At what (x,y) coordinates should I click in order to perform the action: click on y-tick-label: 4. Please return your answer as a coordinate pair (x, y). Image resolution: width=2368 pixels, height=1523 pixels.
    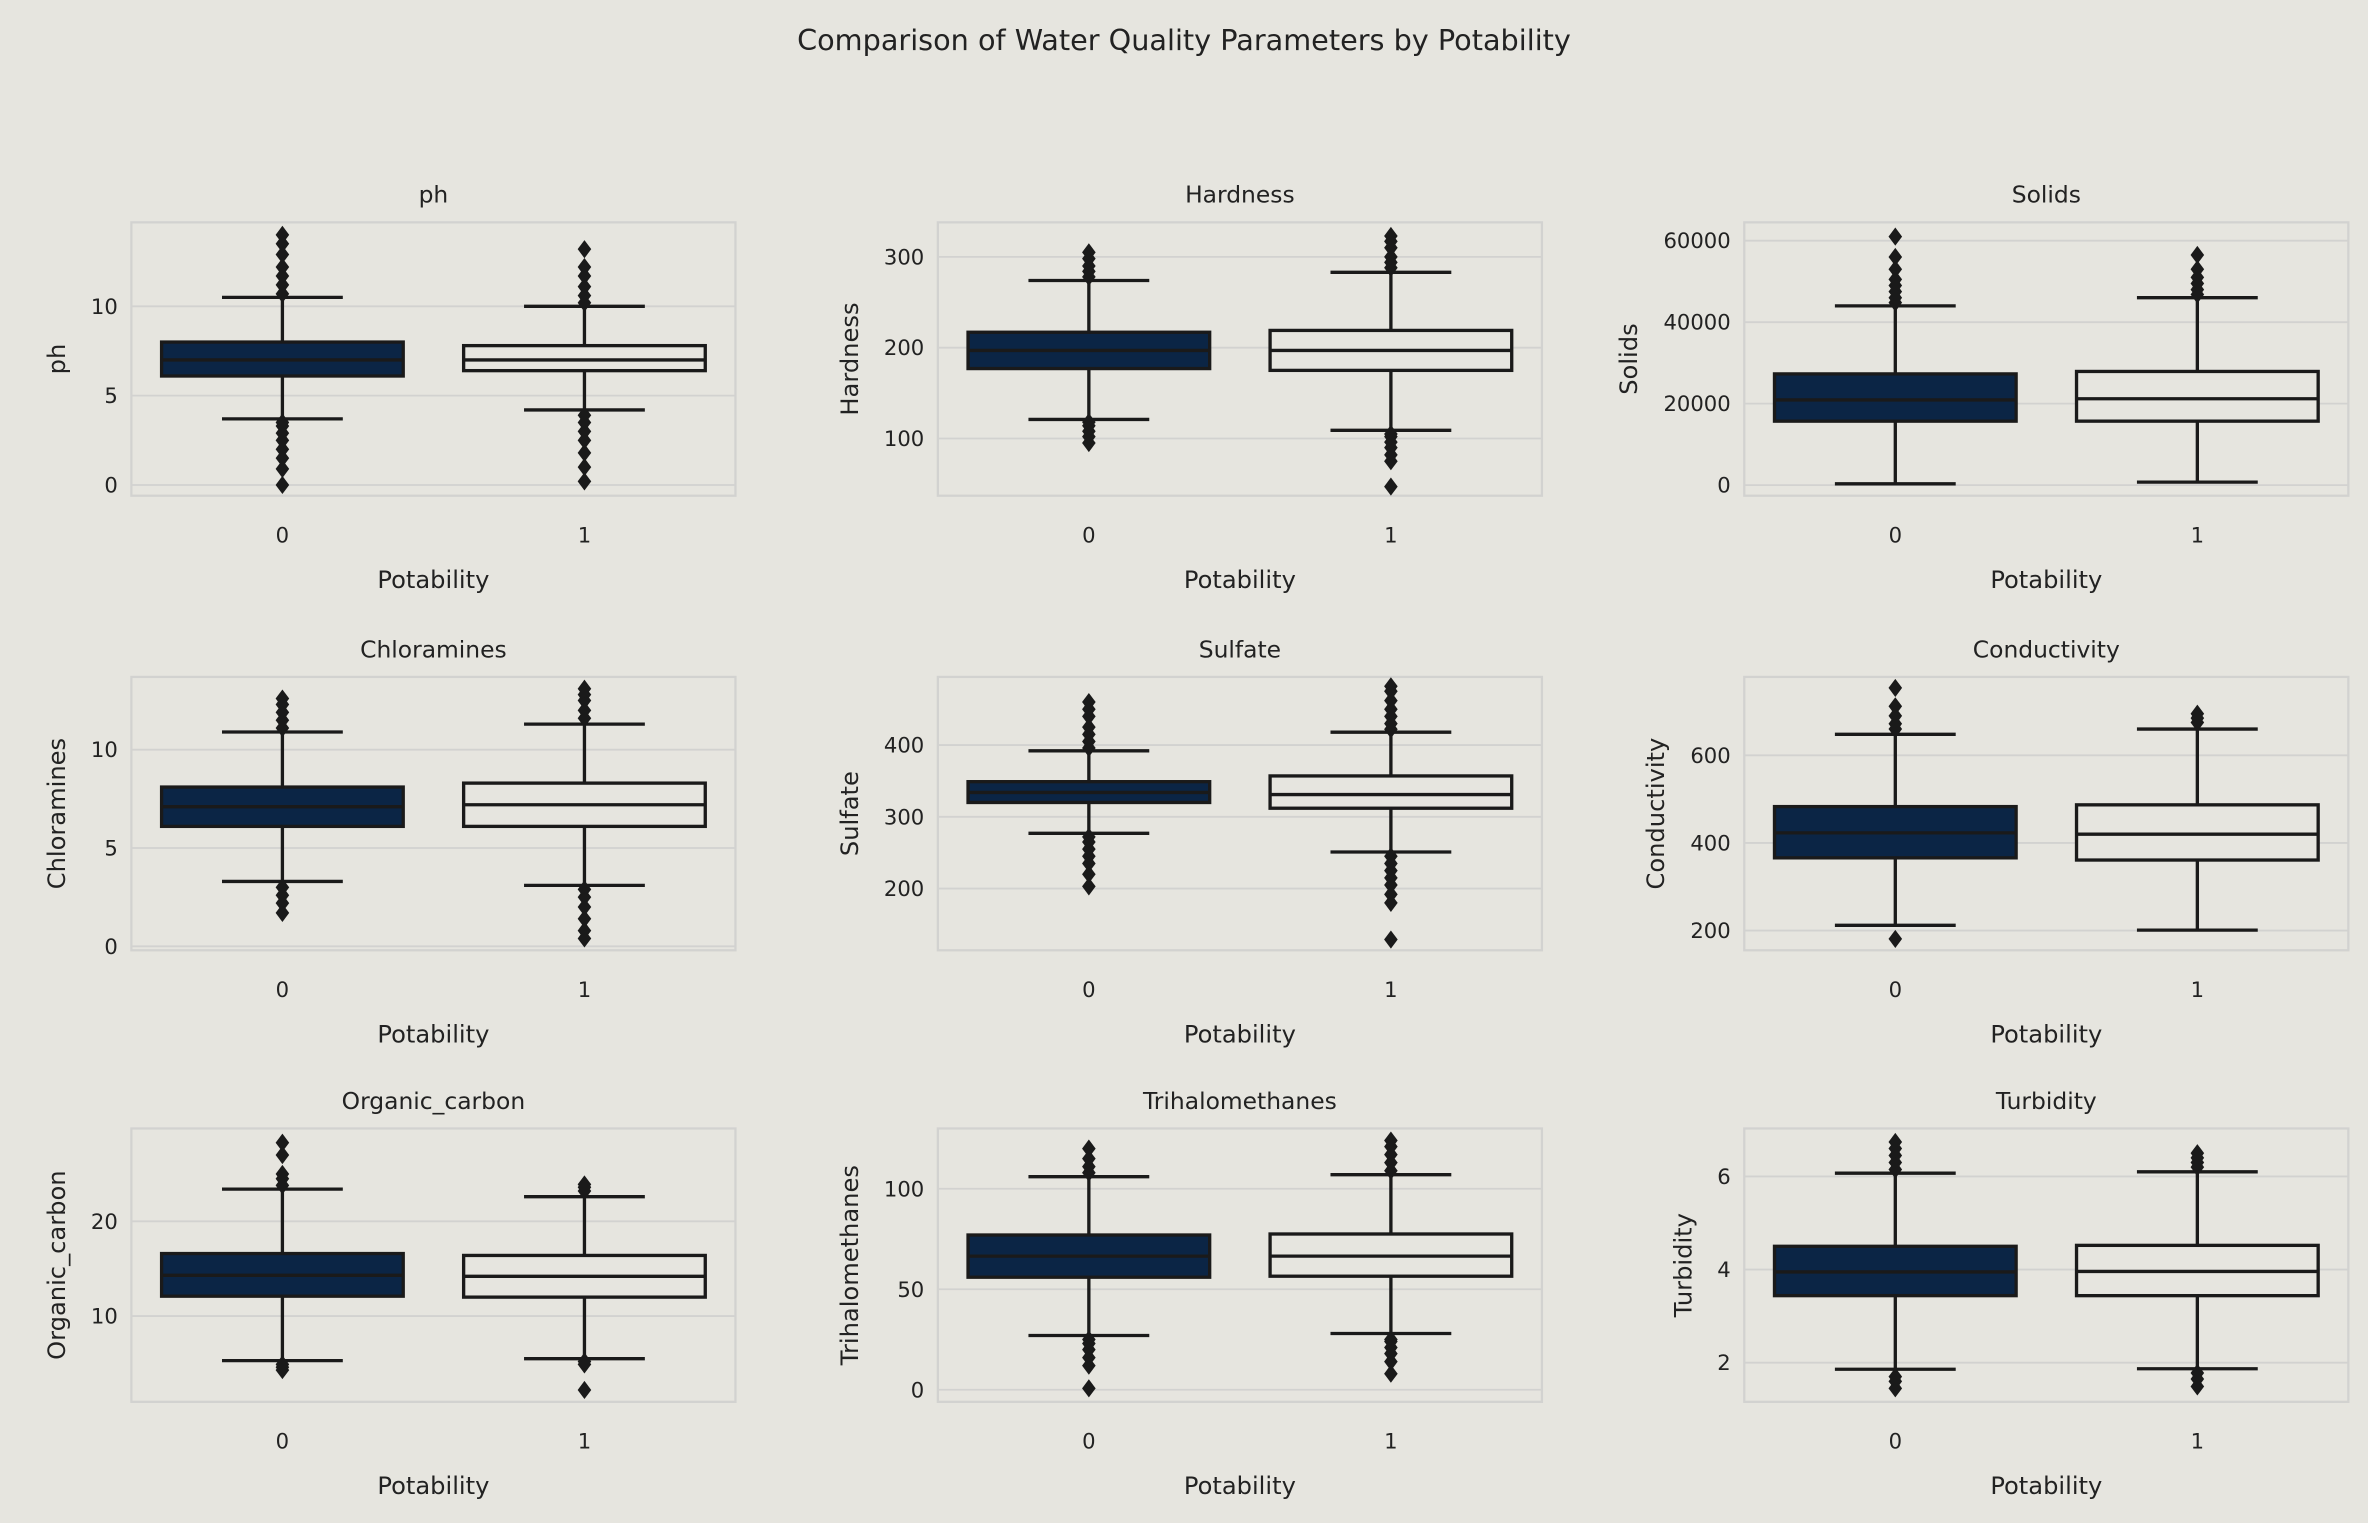
    Looking at the image, I should click on (1723, 1269).